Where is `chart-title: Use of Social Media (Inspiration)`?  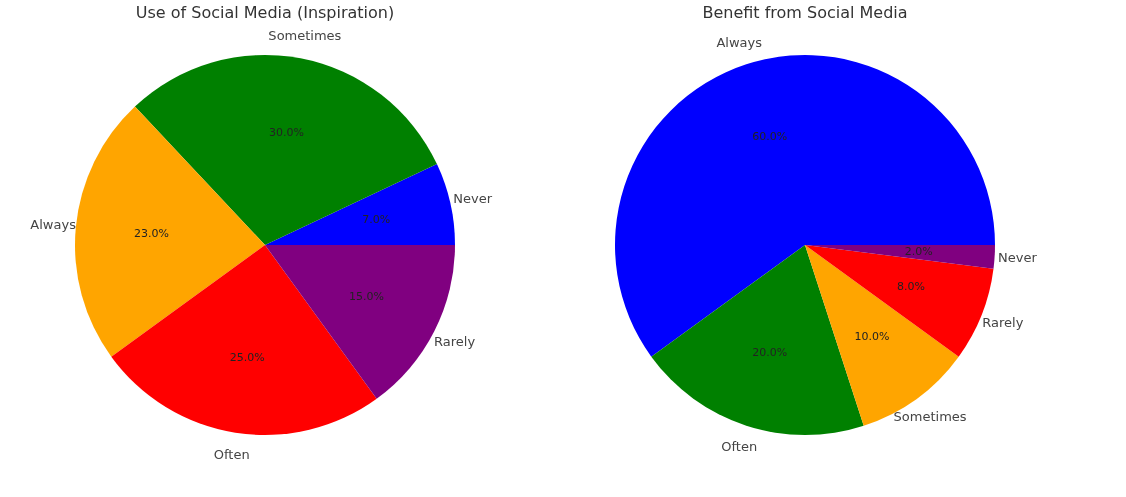
chart-title: Use of Social Media (Inspiration) is located at coordinates (265, 12).